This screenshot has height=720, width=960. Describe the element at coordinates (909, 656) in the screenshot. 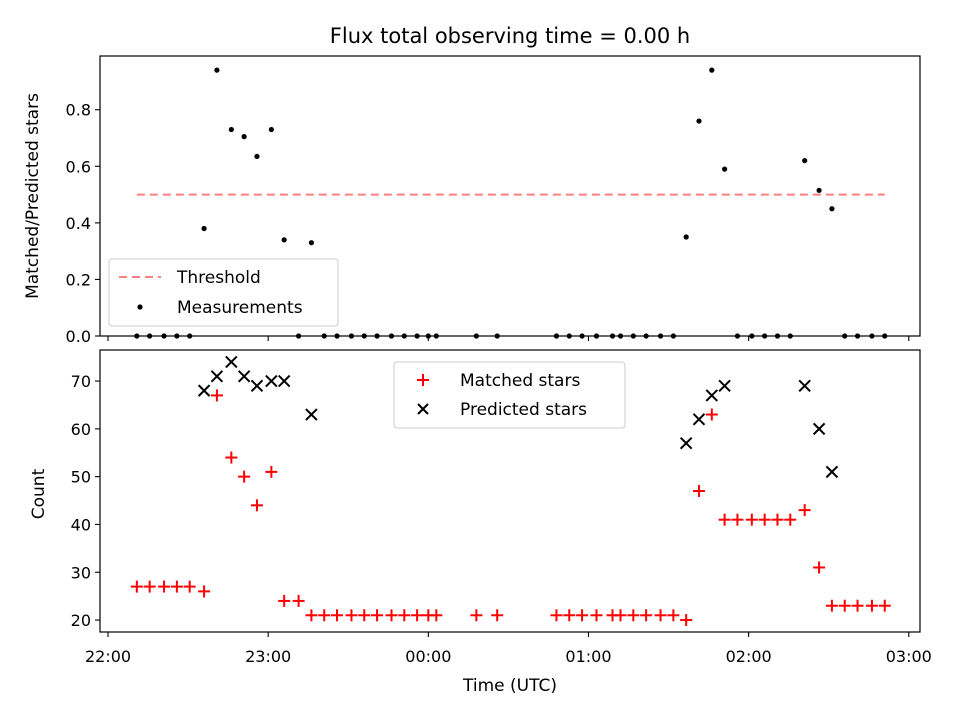

I see `x-tick-label: 03:00` at that location.